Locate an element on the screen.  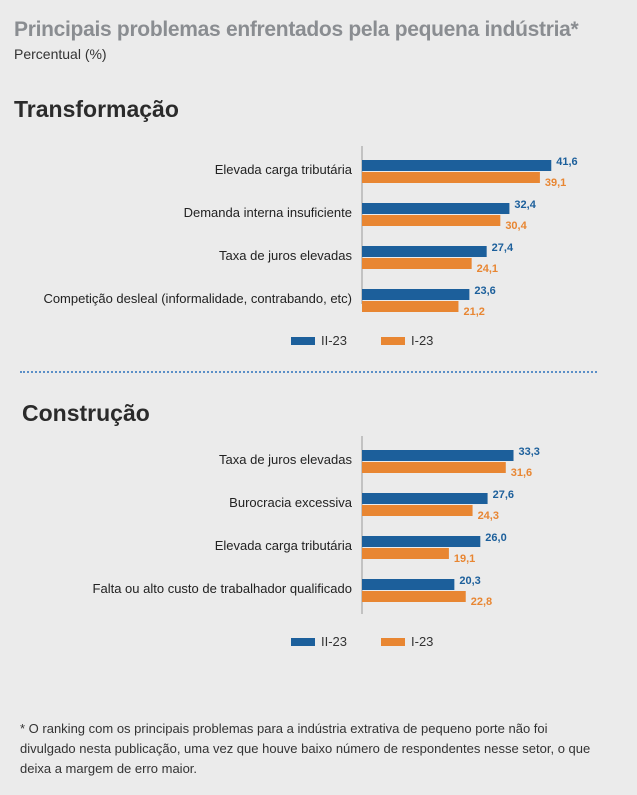
data-label-series1: 20,3 is located at coordinates (469, 581).